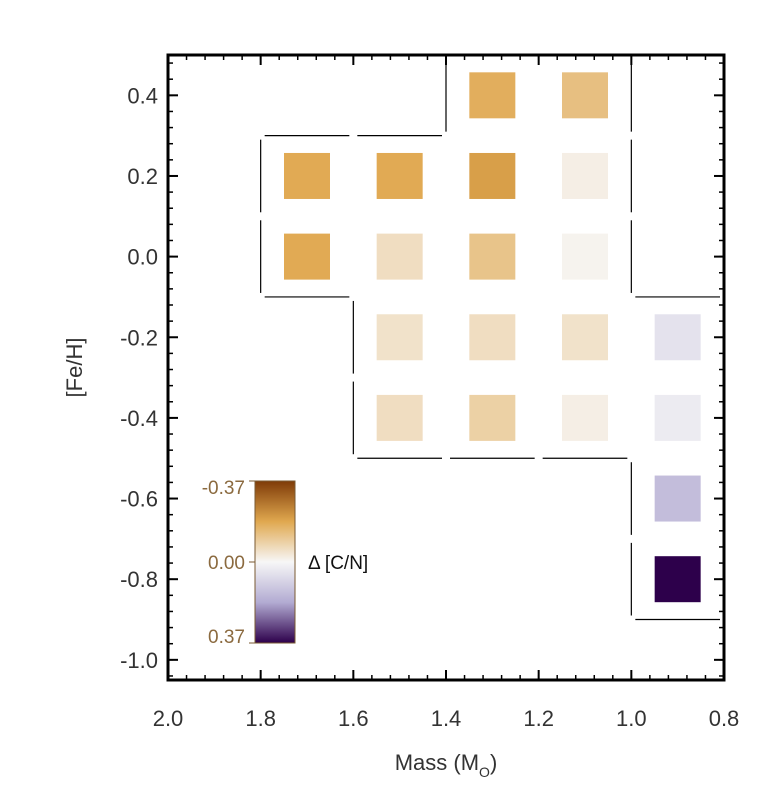 Image resolution: width=758 pixels, height=808 pixels. What do you see at coordinates (260, 718) in the screenshot?
I see `x-tick-label: 1.8` at bounding box center [260, 718].